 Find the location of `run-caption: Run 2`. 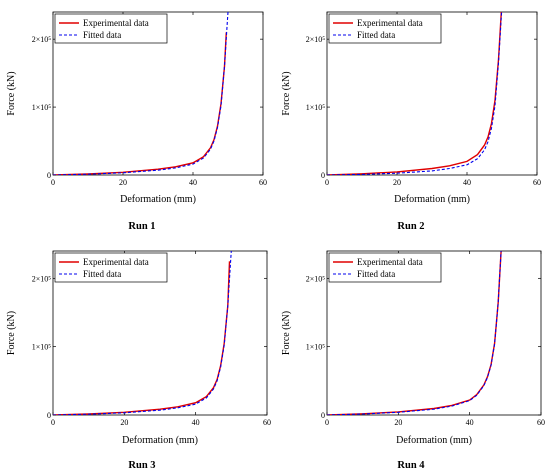

run-caption: Run 2 is located at coordinates (410, 226).